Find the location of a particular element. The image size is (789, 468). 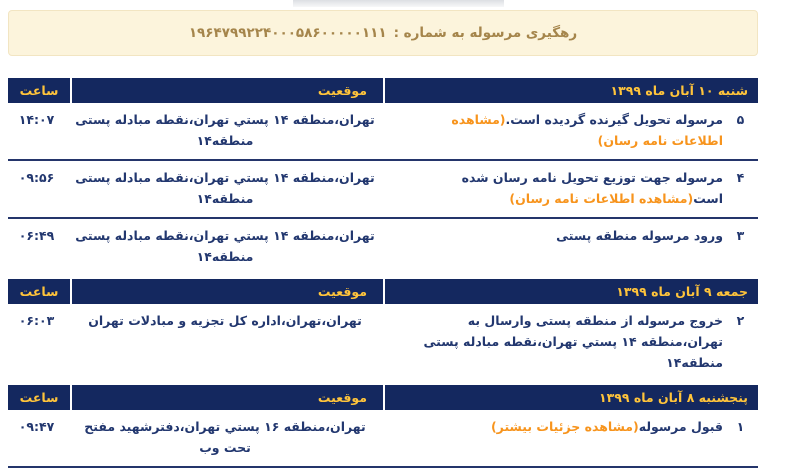

section-header-row: جمعه ۹ آبان ماه ۱۳۹۹ موقعیت ساعت is located at coordinates (383, 291).